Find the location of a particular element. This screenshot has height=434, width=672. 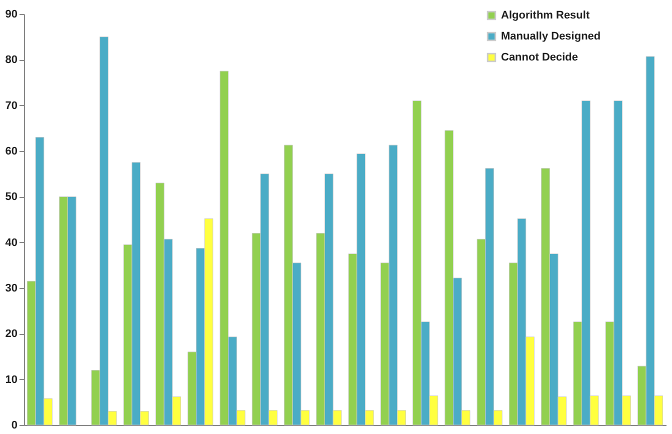

legend-label: Manually Designed is located at coordinates (551, 36).